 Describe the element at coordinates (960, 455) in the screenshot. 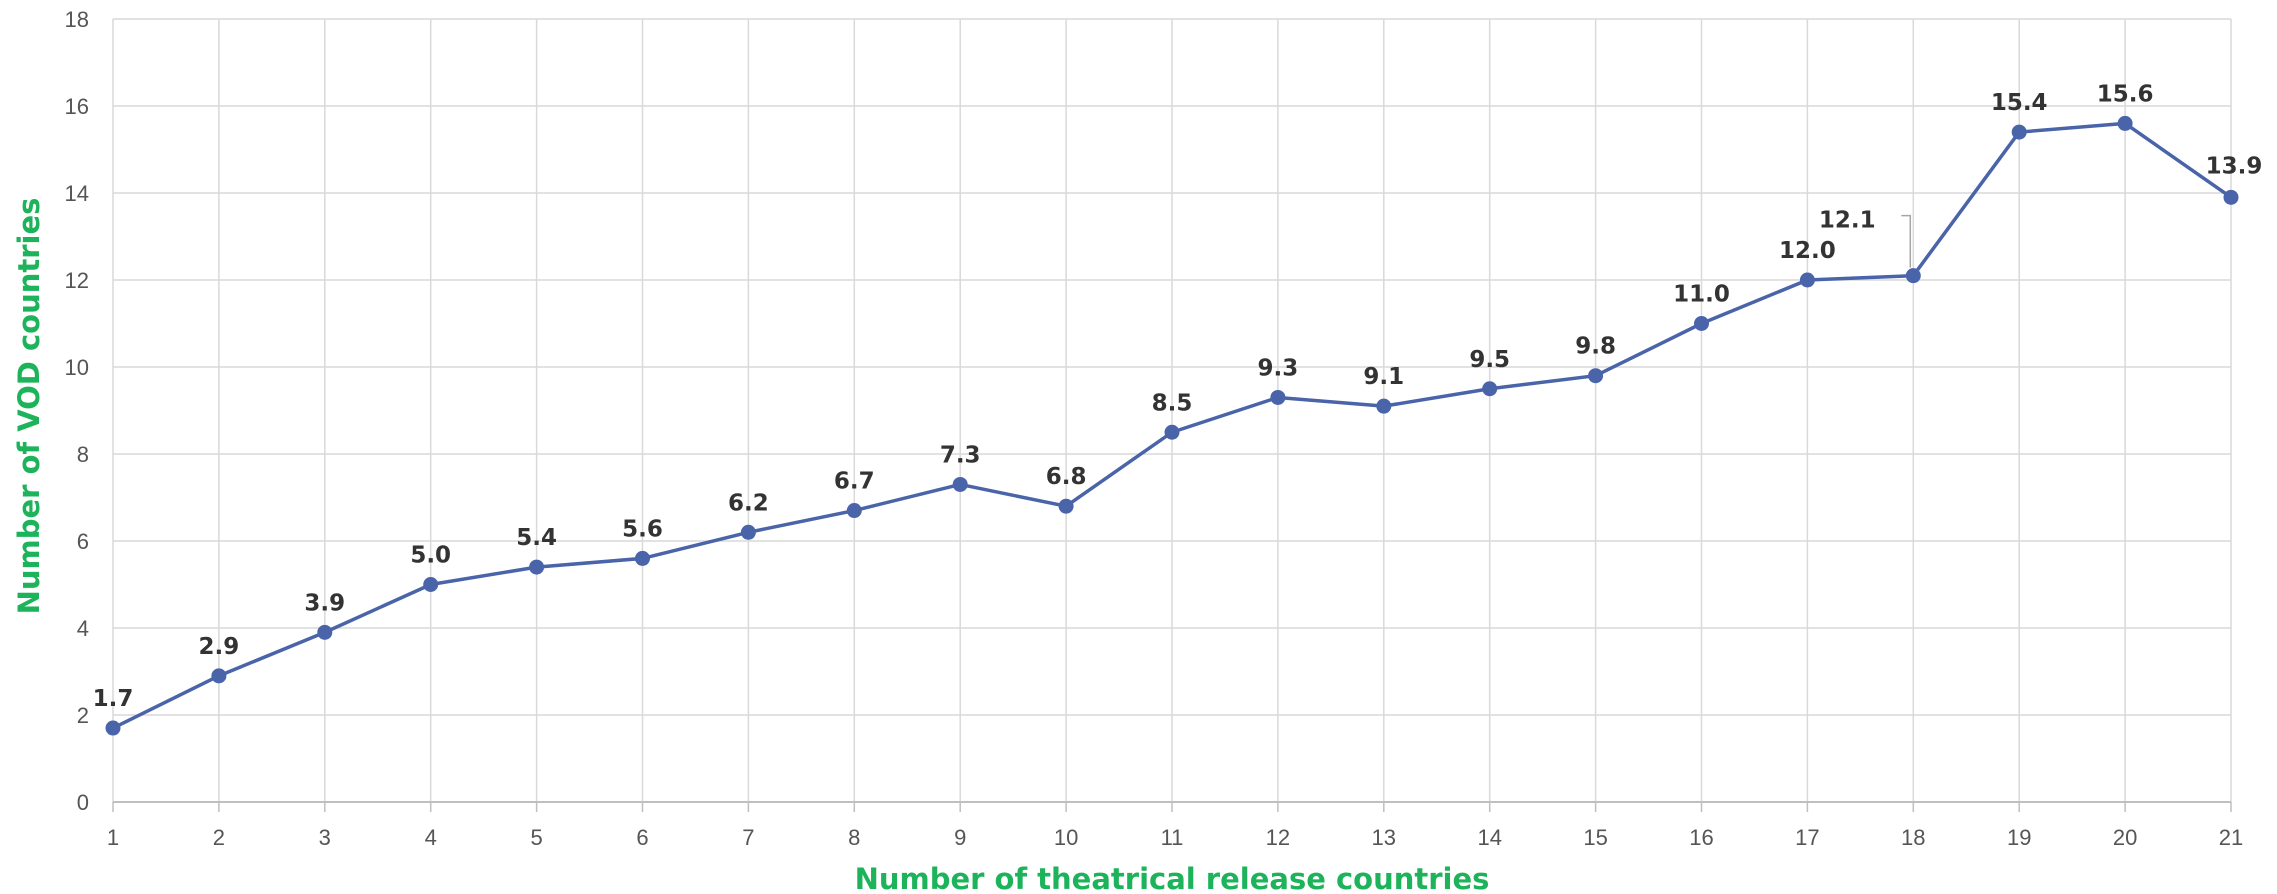

I see `data-label: 7.3` at that location.